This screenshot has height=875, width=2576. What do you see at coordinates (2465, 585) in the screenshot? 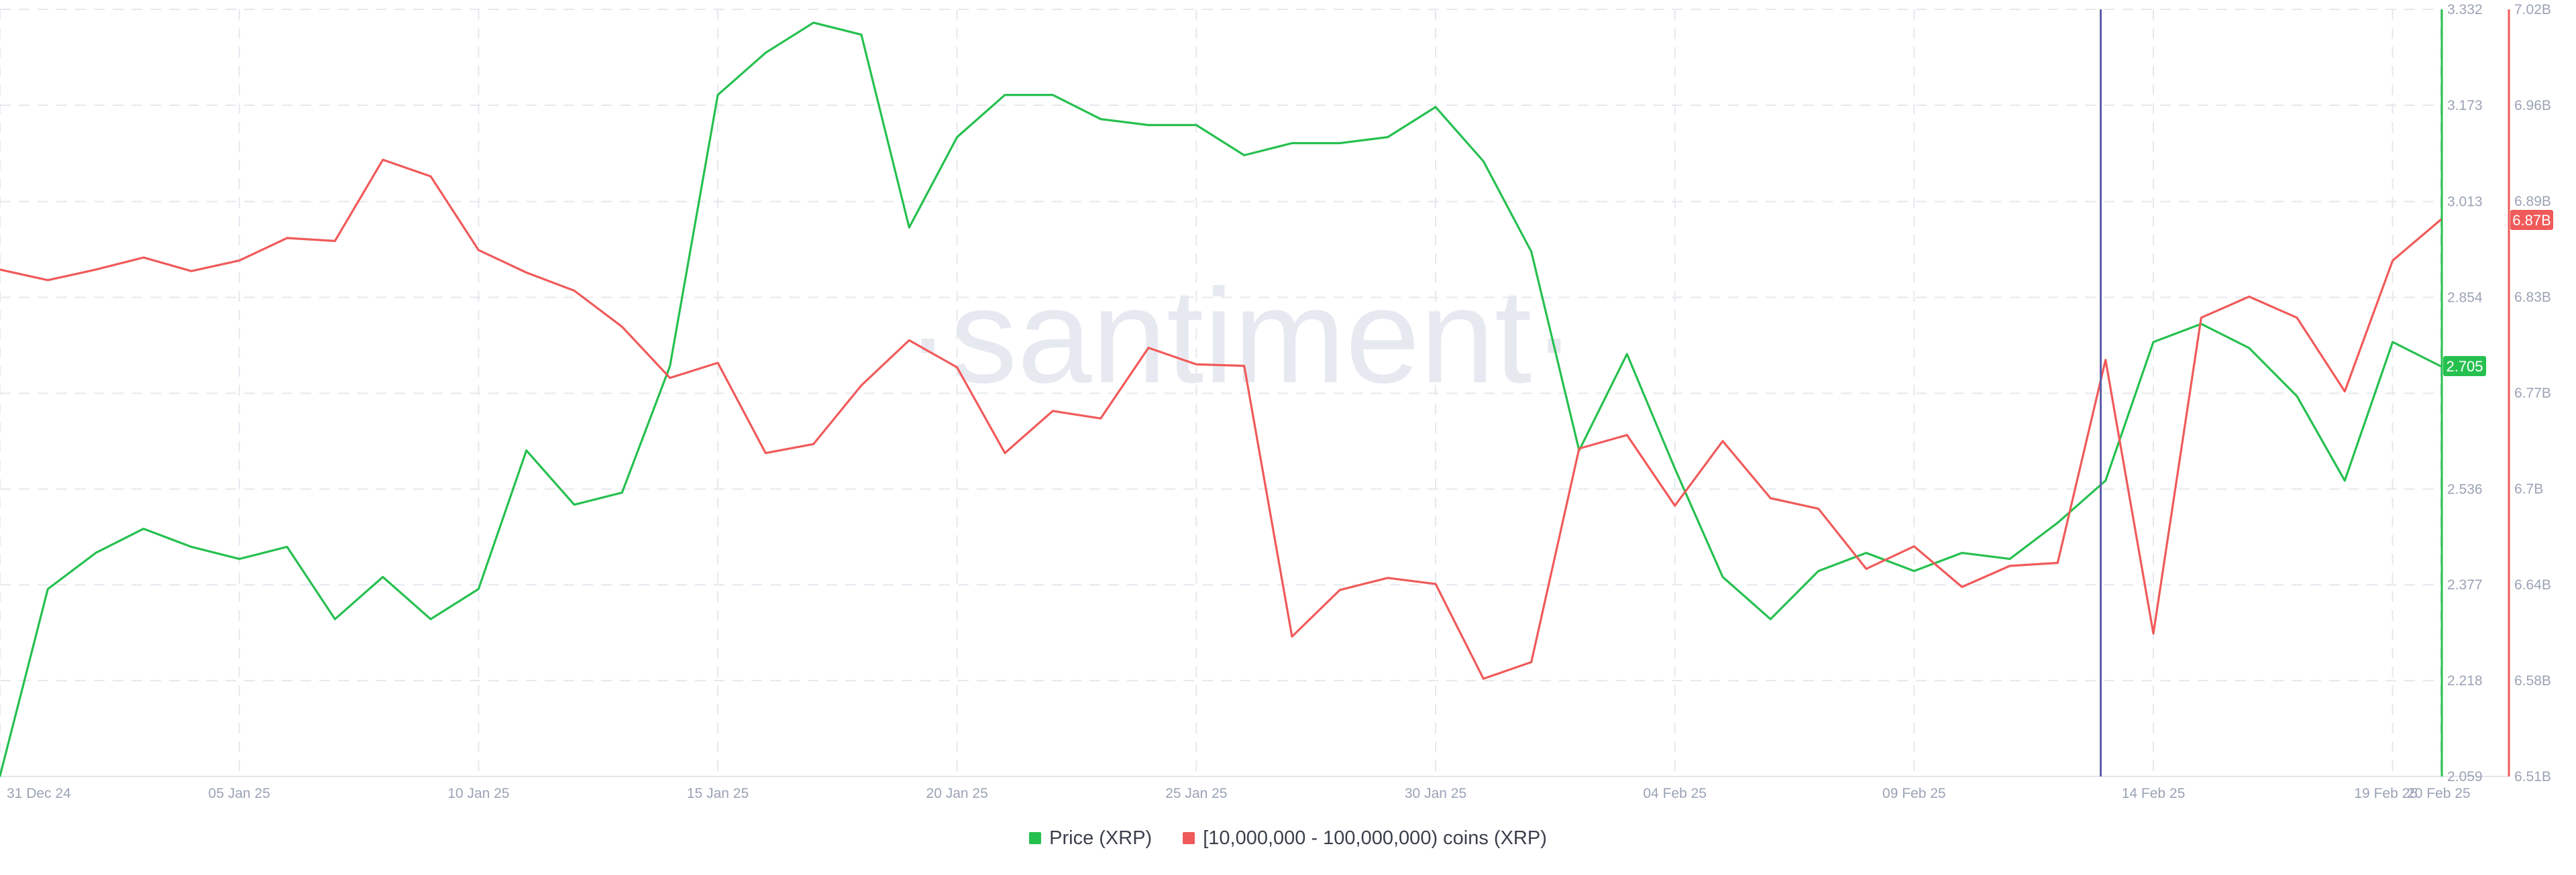
I see `left-y-tick-label: 2.377` at bounding box center [2465, 585].